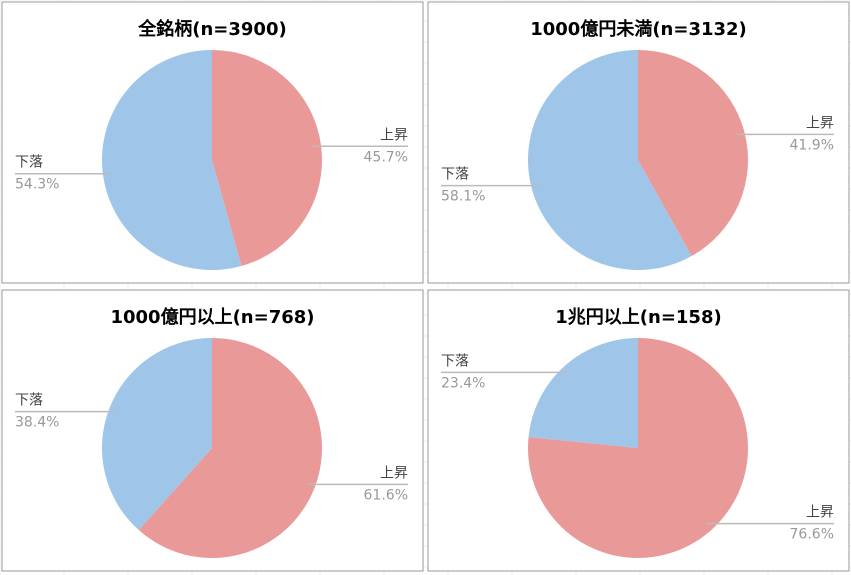 Image resolution: width=851 pixels, height=575 pixels. I want to click on slice-value: 61.6%, so click(386, 495).